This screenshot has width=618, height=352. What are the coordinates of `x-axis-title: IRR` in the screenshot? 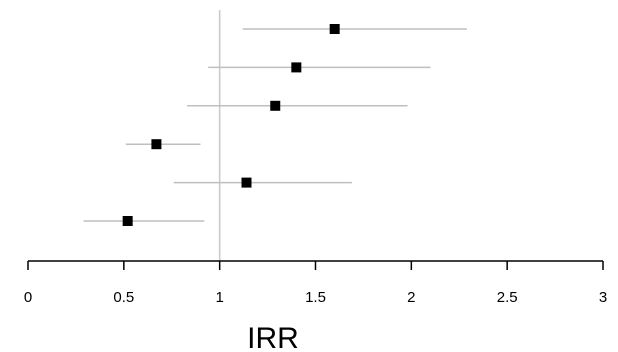 It's located at (273, 337).